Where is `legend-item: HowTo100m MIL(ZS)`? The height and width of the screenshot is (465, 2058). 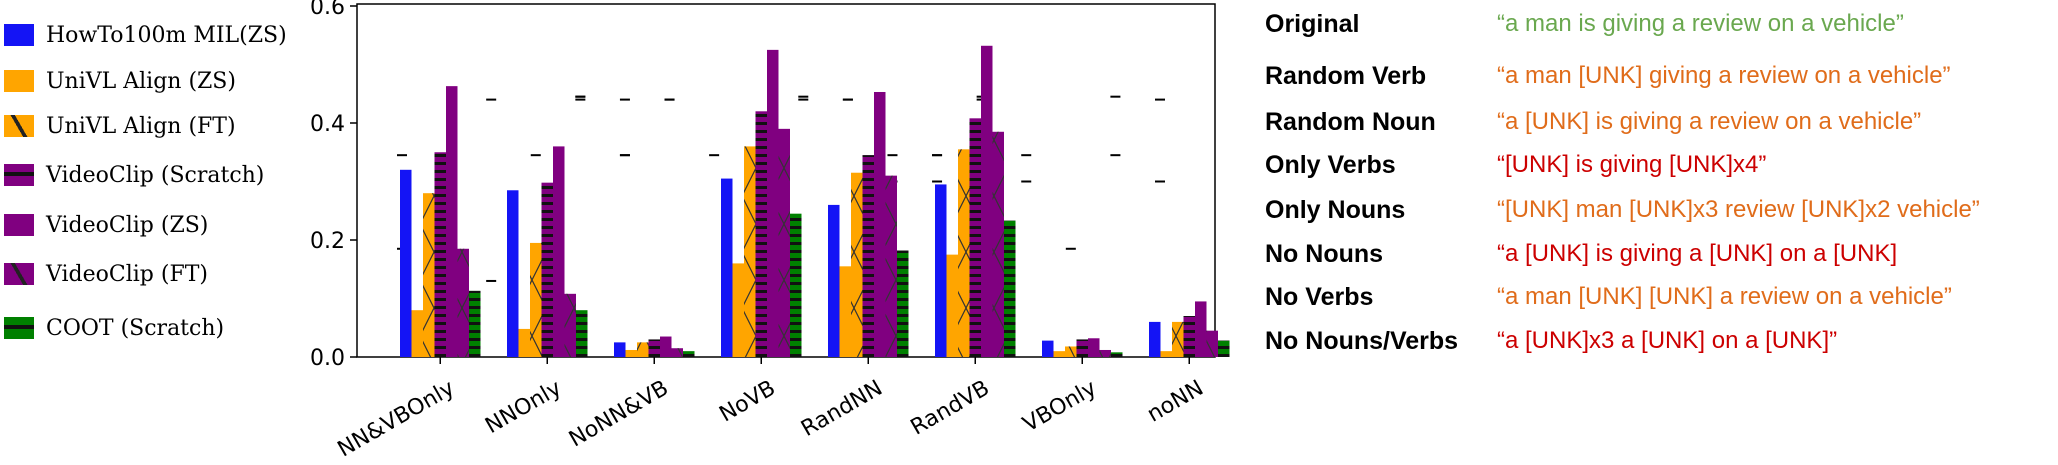 legend-item: HowTo100m MIL(ZS) is located at coordinates (145, 35).